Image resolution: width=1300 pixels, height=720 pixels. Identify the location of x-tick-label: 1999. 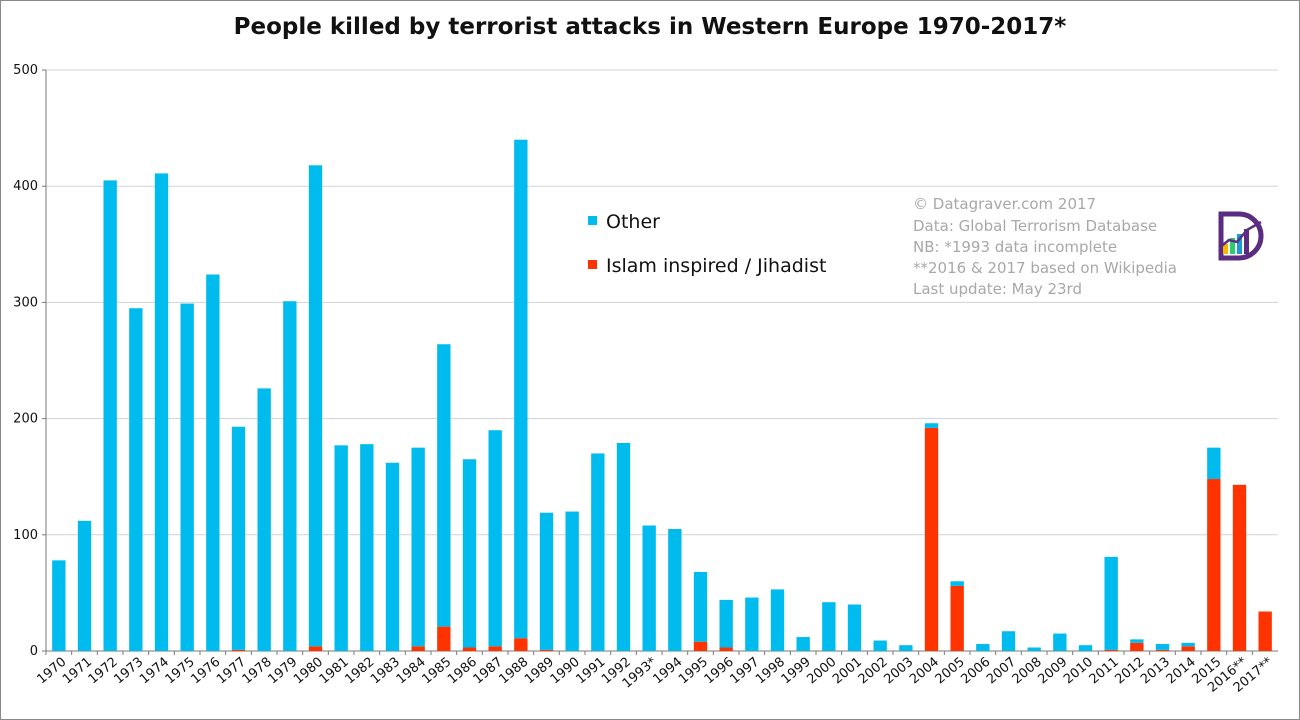
(796, 671).